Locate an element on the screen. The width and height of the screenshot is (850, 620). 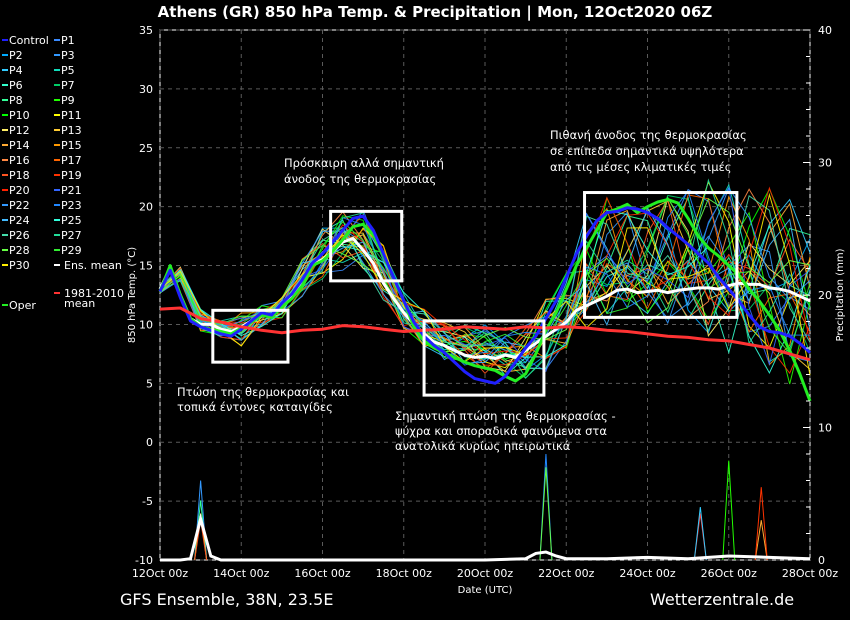
y-left-tick-label: -5 is located at coordinates (147, 501).